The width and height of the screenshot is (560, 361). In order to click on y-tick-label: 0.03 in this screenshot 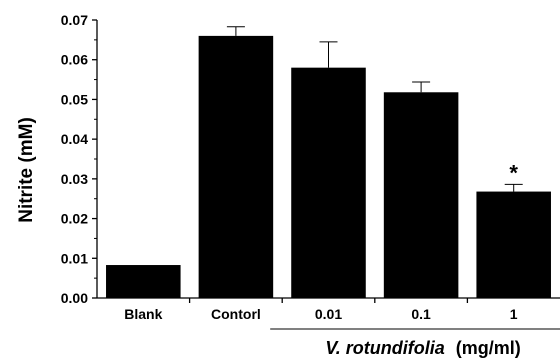, I will do `click(74, 179)`.